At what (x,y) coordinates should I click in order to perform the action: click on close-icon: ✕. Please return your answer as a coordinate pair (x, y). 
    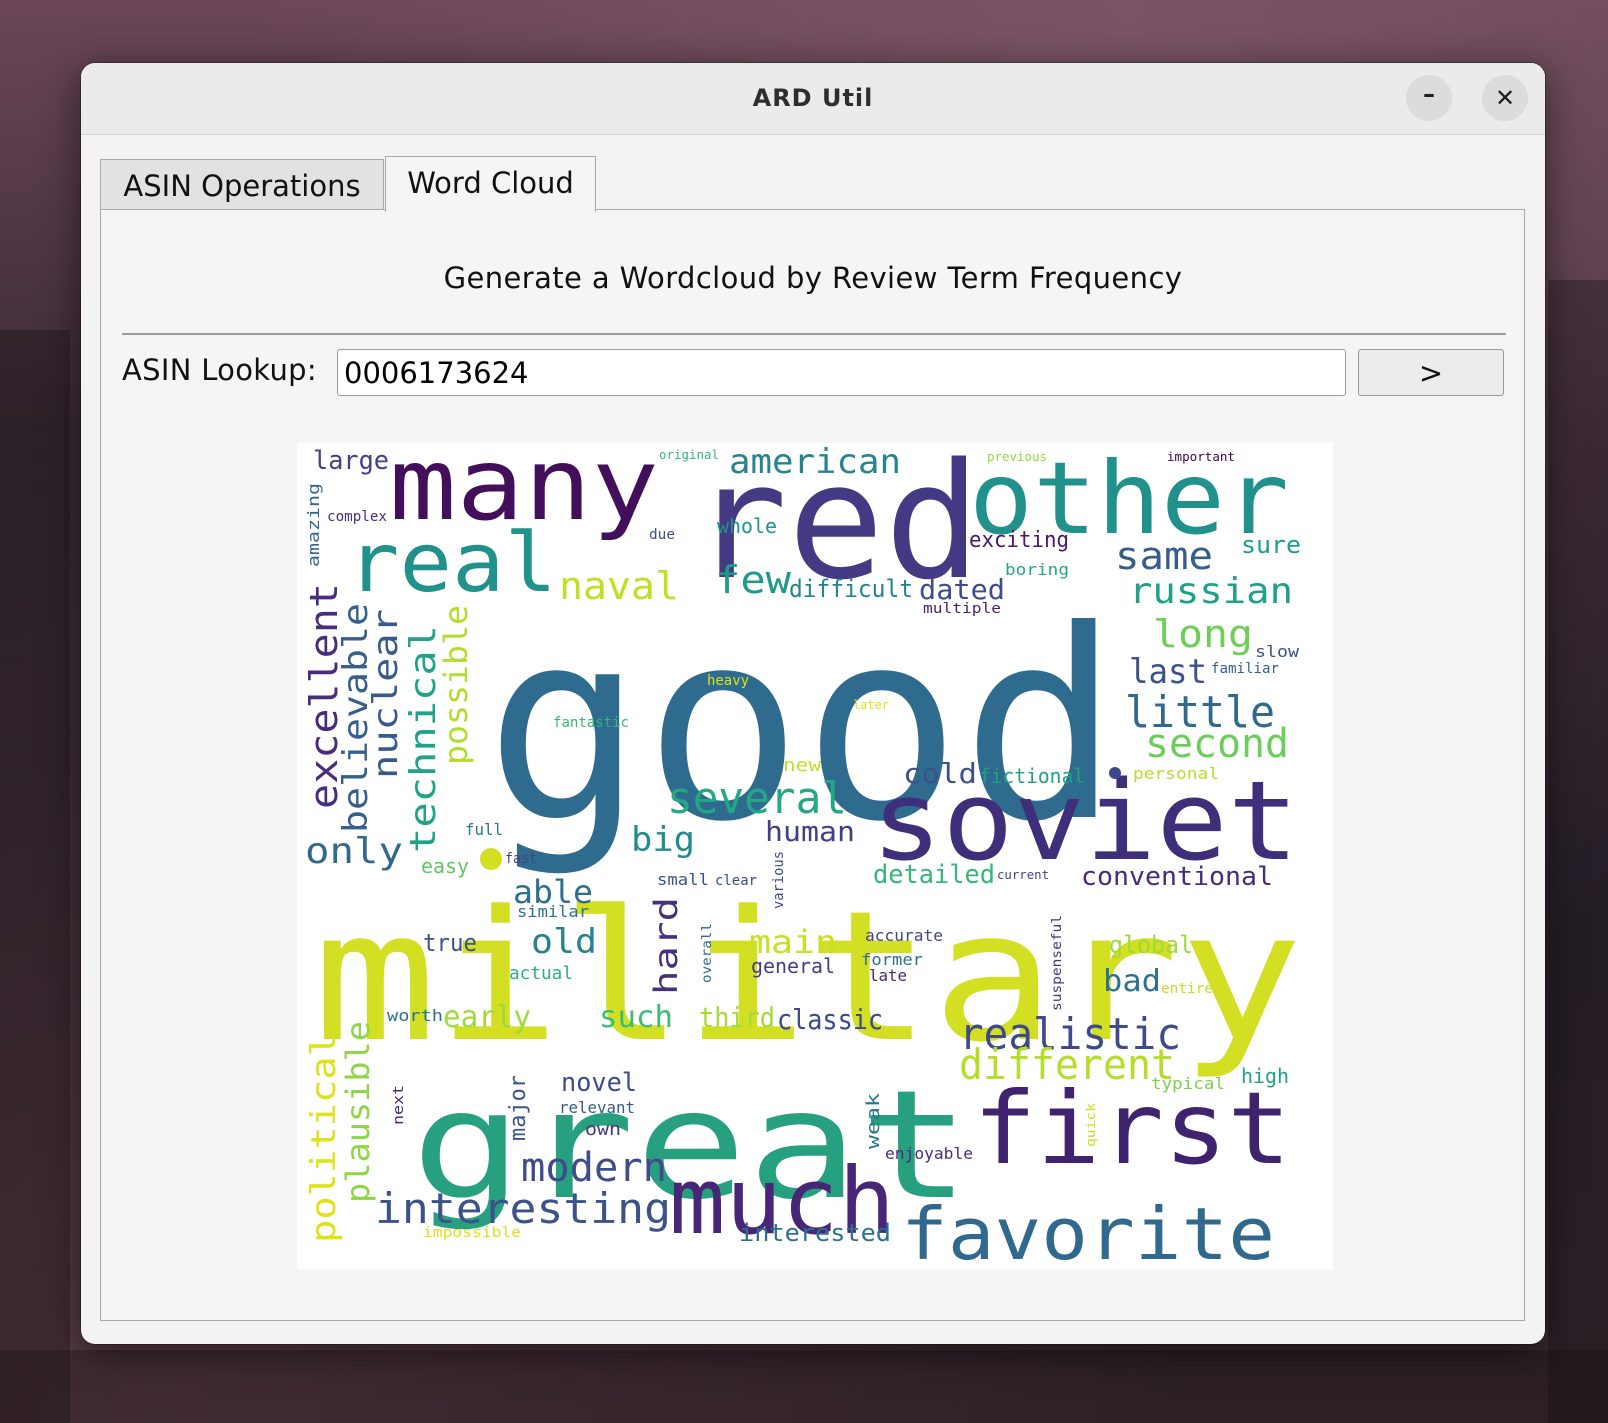
    Looking at the image, I should click on (1505, 98).